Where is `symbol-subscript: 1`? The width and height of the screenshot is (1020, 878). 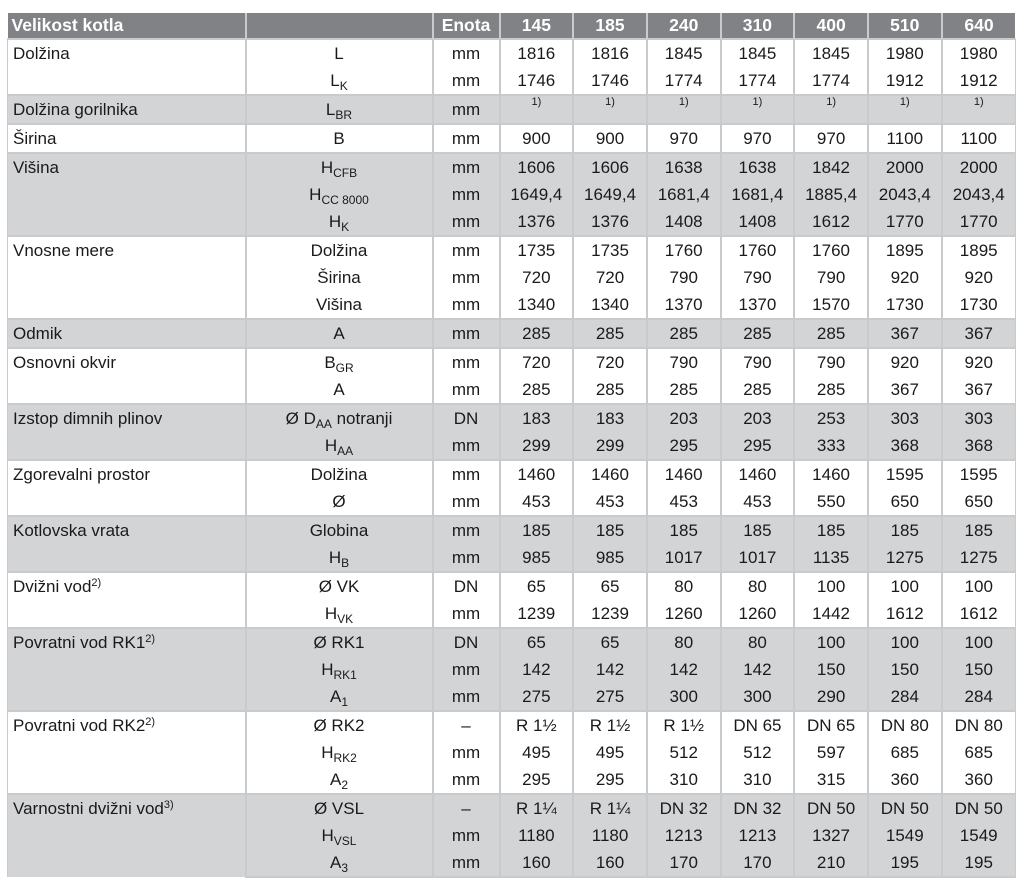
symbol-subscript: 1 is located at coordinates (345, 702).